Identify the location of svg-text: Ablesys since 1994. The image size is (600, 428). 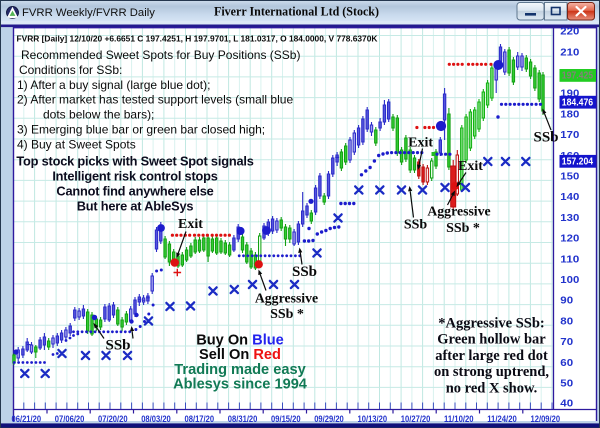
(240, 384).